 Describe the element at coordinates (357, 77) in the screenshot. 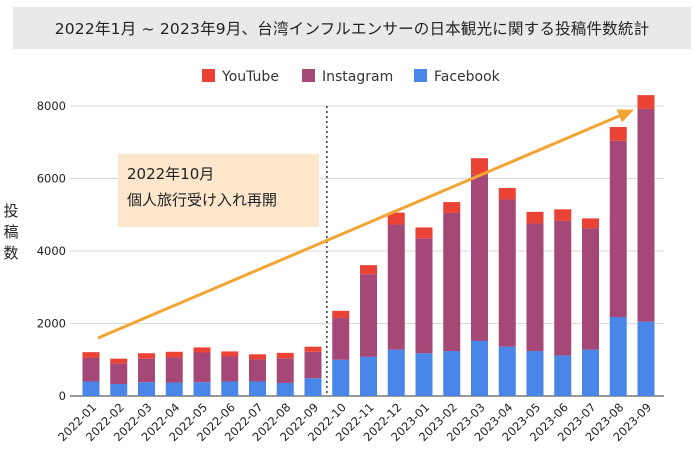

I see `legend-label-instagram: Instagram` at that location.